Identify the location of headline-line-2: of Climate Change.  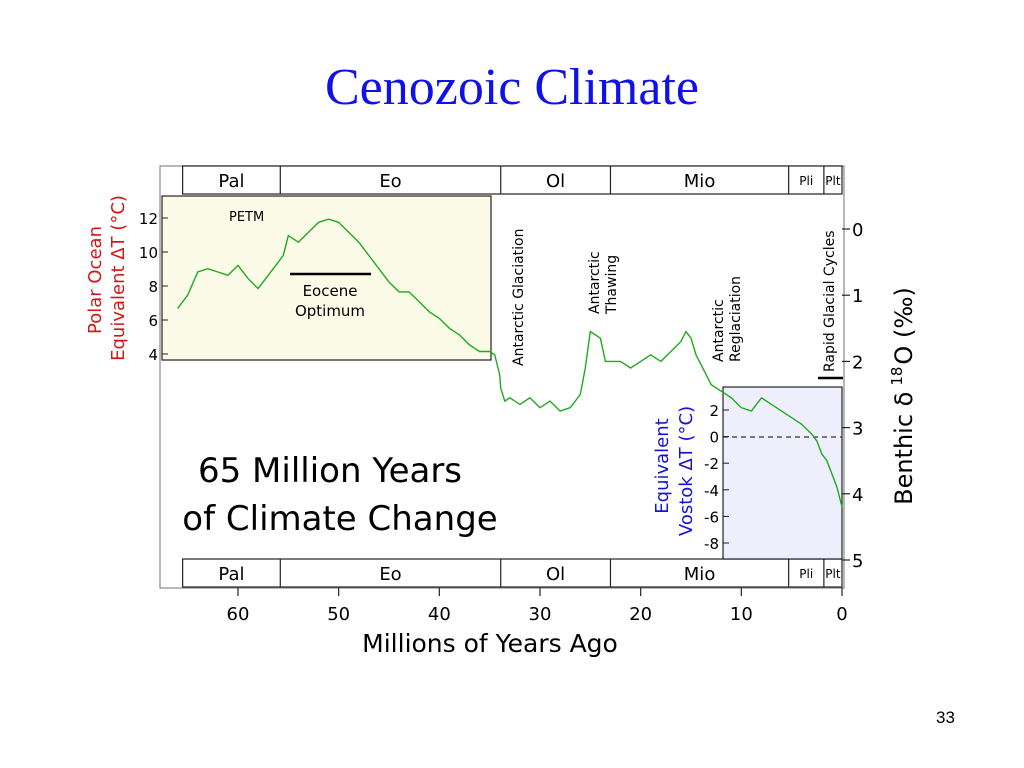
(339, 519).